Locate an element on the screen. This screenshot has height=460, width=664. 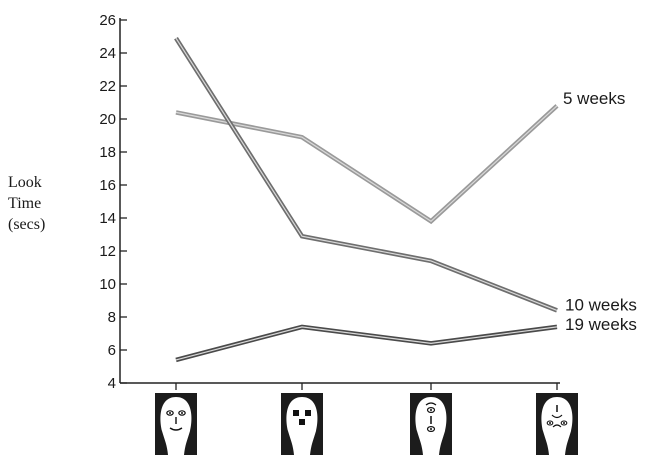
y-axis-label: Look Time (secs) is located at coordinates (43, 203).